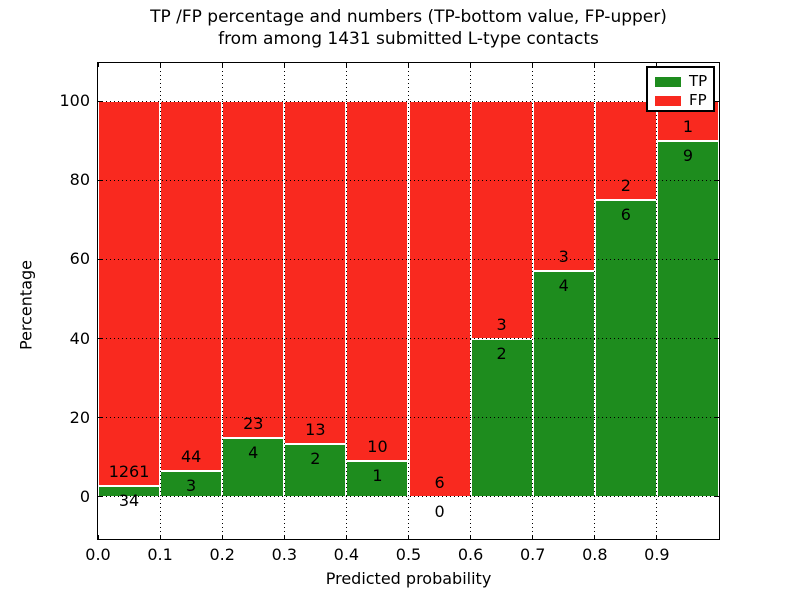 The image size is (800, 600). Describe the element at coordinates (408, 554) in the screenshot. I see `x-tick-label: 0.5` at that location.